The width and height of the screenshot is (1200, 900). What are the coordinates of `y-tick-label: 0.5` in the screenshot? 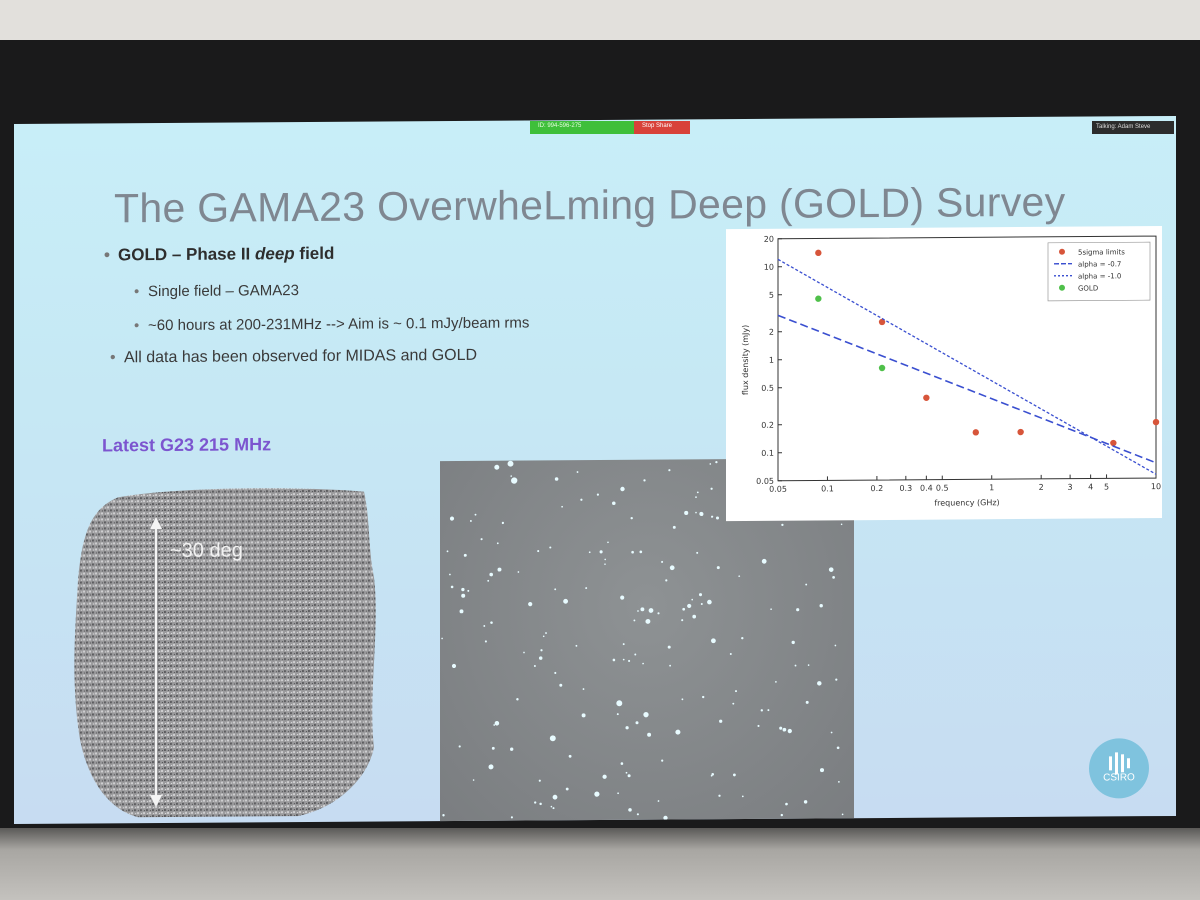 It's located at (767, 388).